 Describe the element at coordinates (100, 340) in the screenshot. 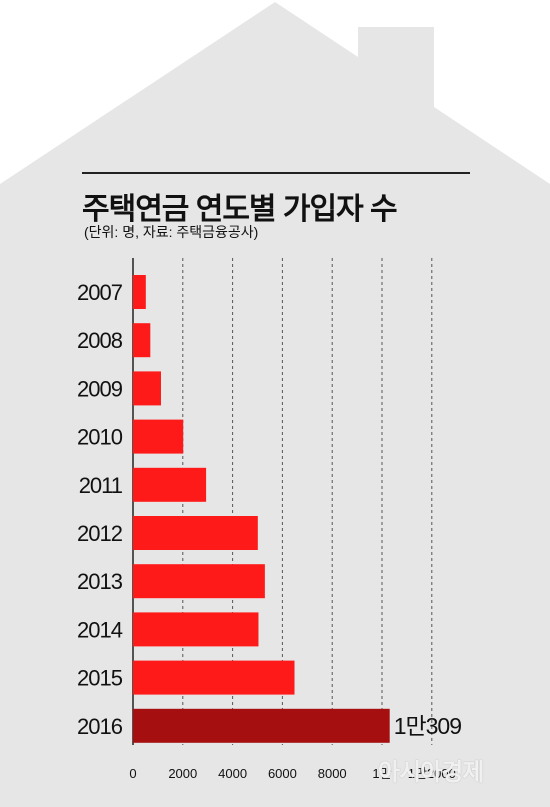

I see `category-label: 2008` at that location.